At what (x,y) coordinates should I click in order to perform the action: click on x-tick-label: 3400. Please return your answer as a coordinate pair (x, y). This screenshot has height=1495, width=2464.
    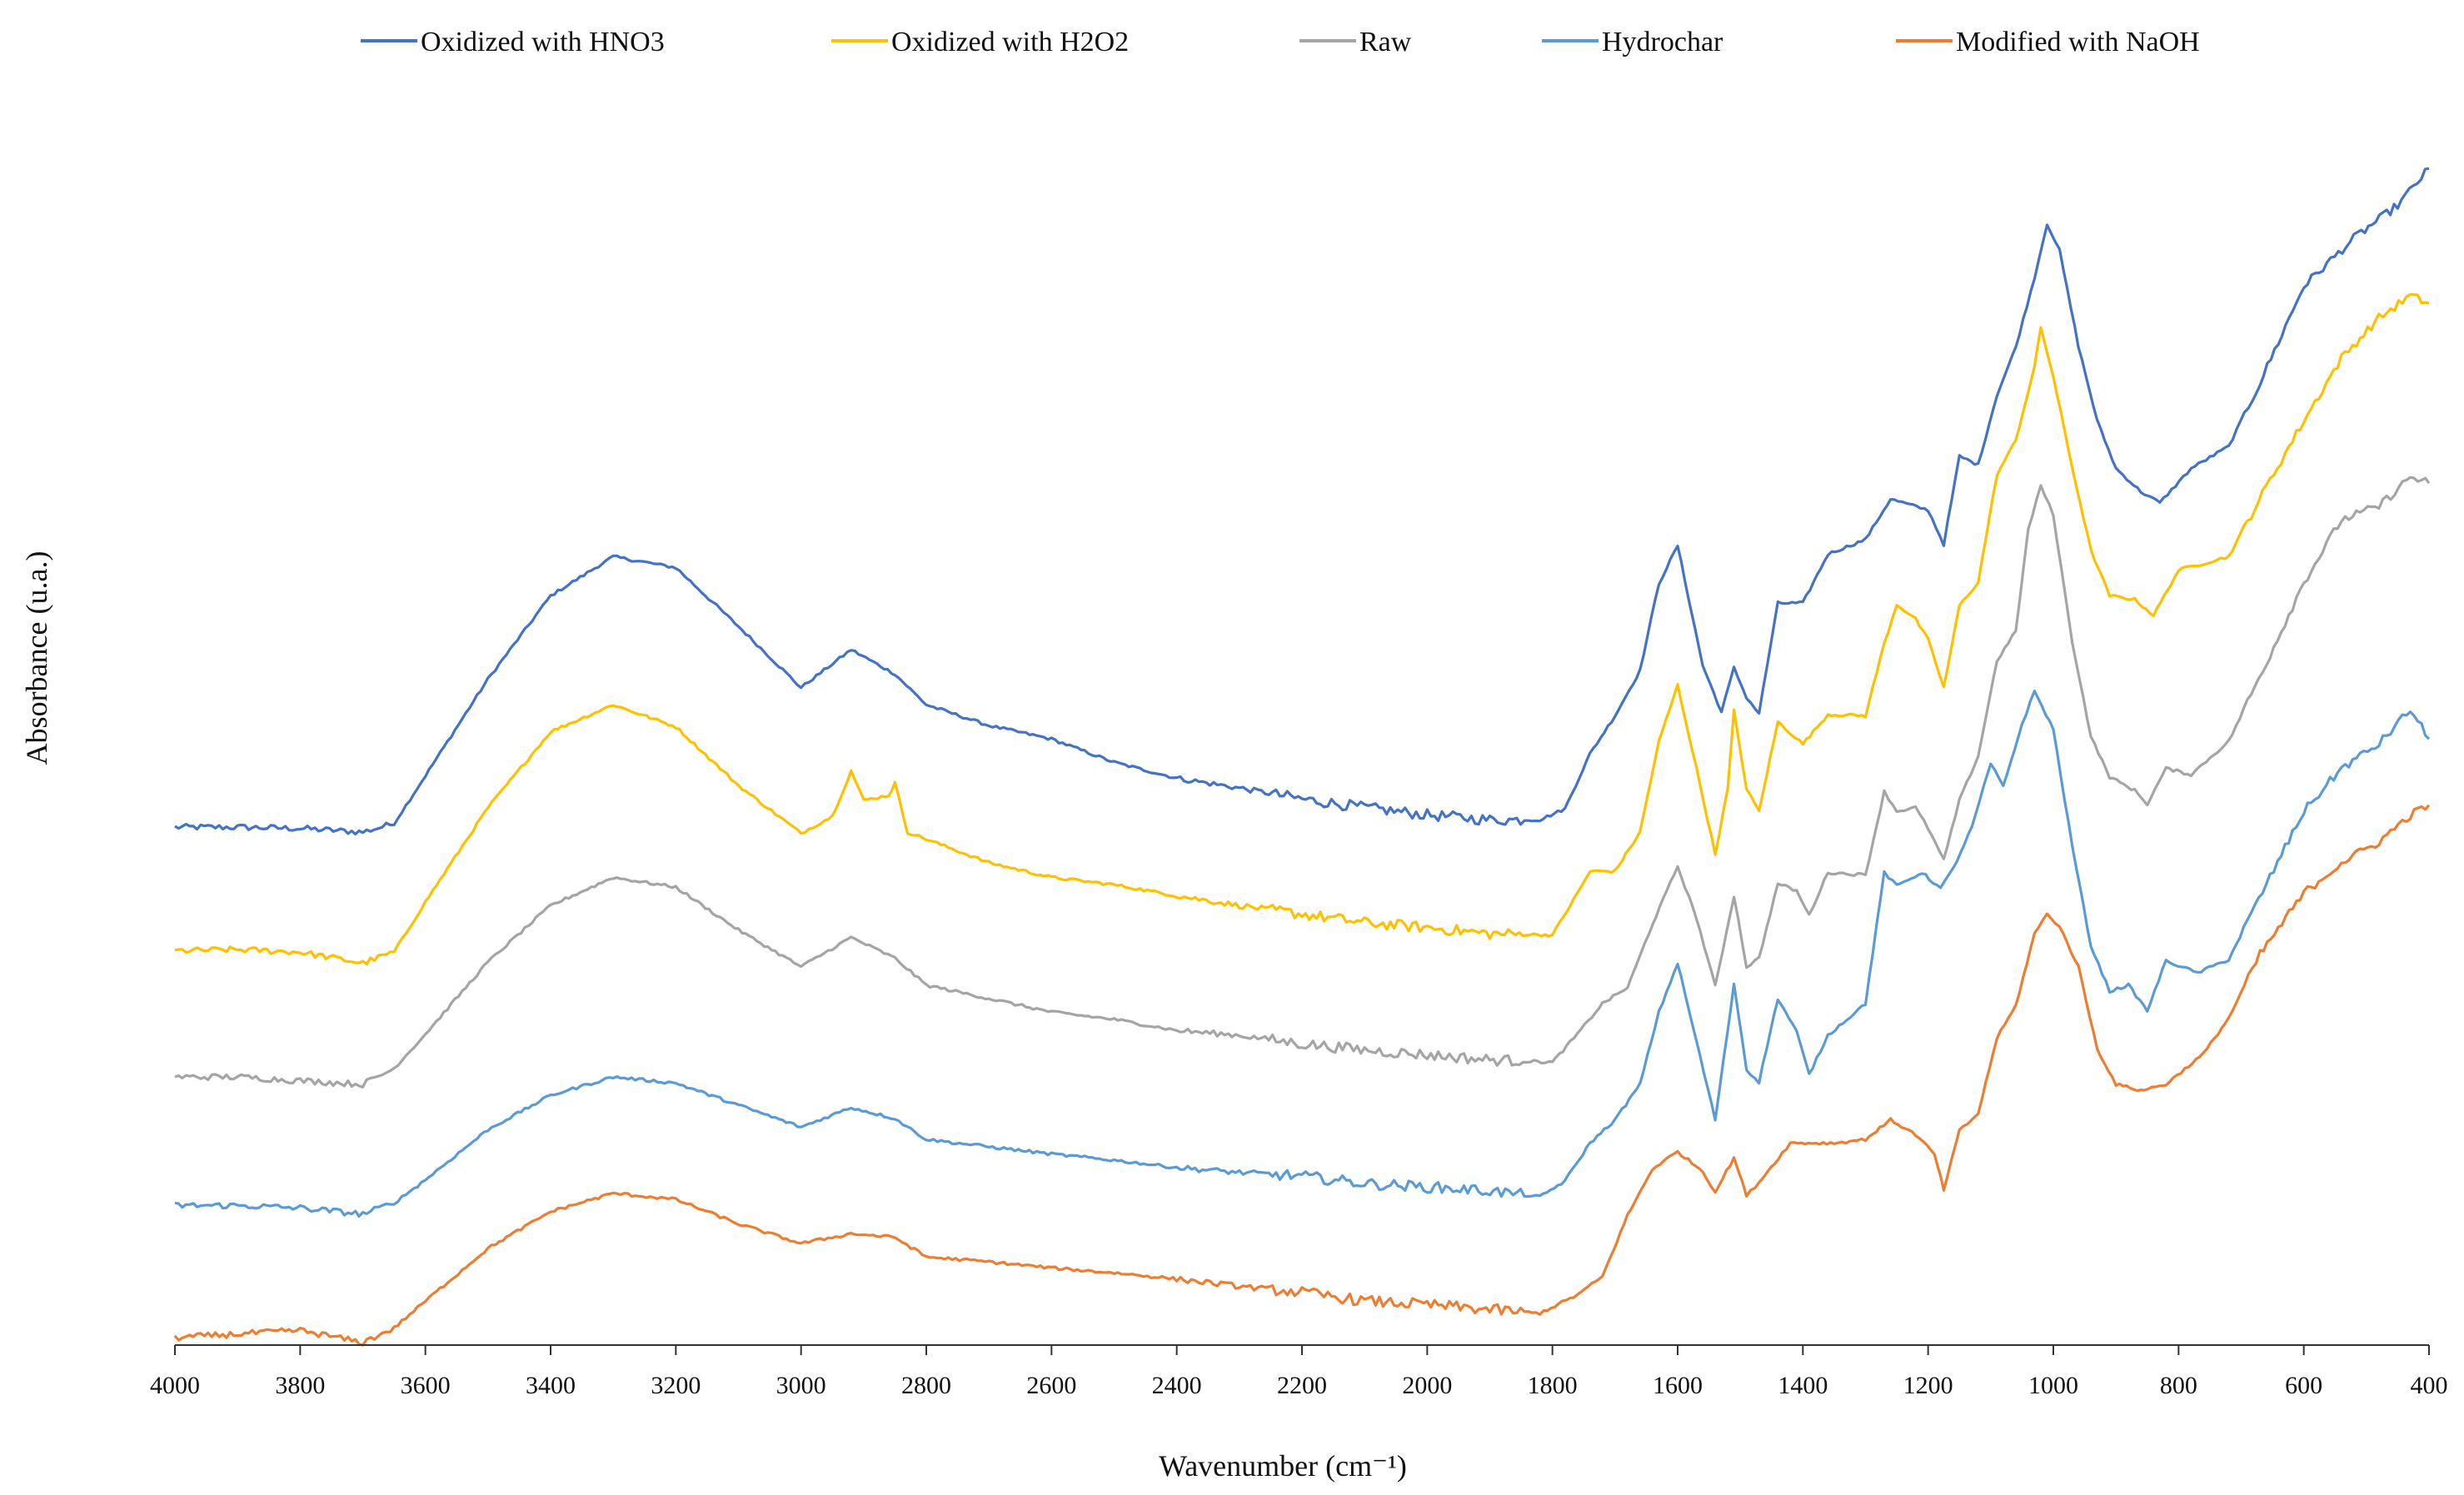
    Looking at the image, I should click on (551, 1385).